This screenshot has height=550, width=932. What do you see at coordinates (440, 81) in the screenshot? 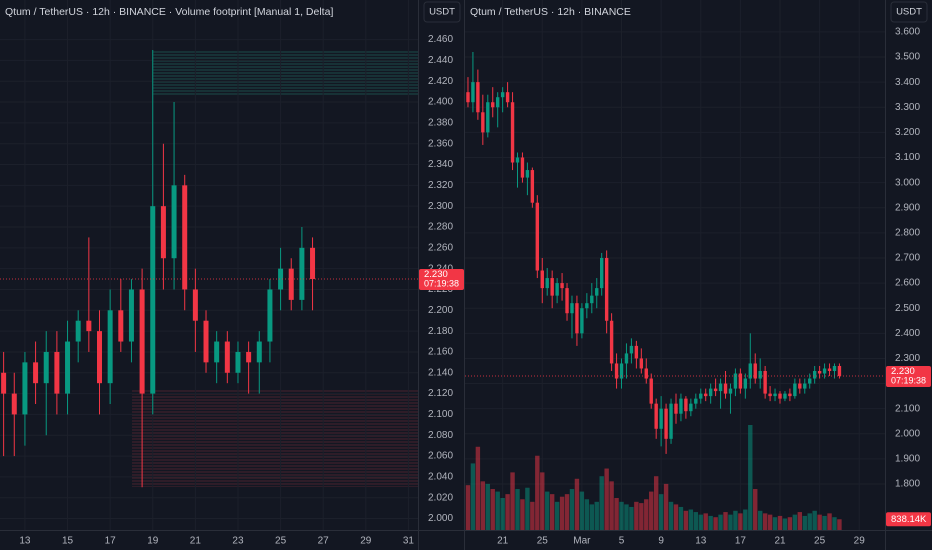
I see `y-tick-label: 2.420` at bounding box center [440, 81].